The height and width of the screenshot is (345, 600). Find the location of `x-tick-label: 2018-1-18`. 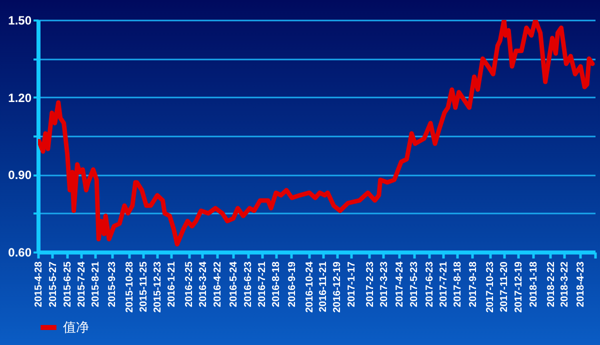

x-tick-label: 2018-1-18 is located at coordinates (534, 284).